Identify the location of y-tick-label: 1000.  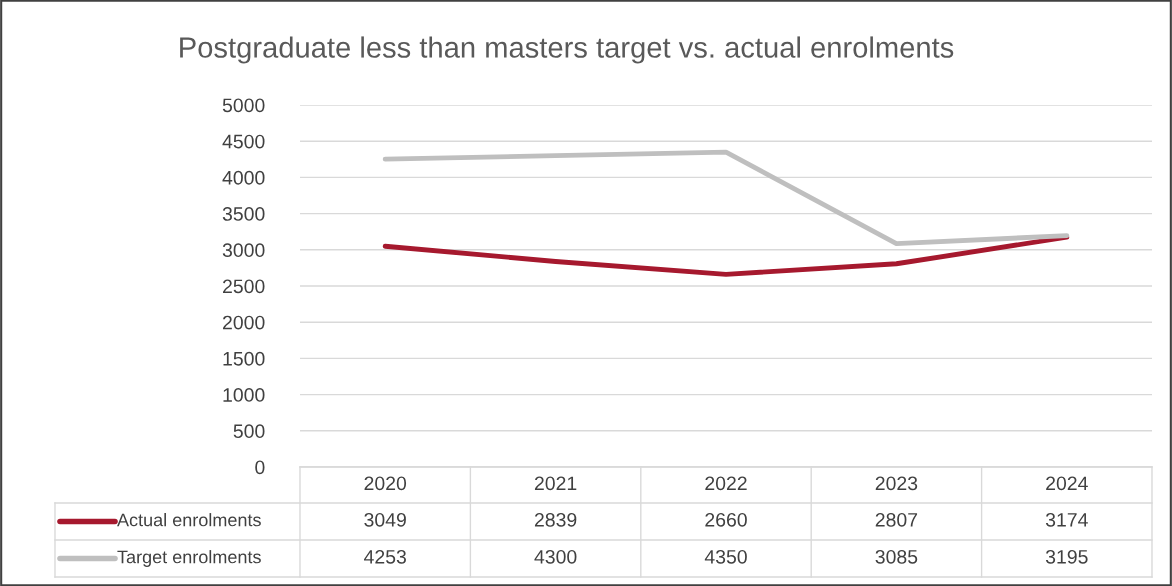
(244, 395).